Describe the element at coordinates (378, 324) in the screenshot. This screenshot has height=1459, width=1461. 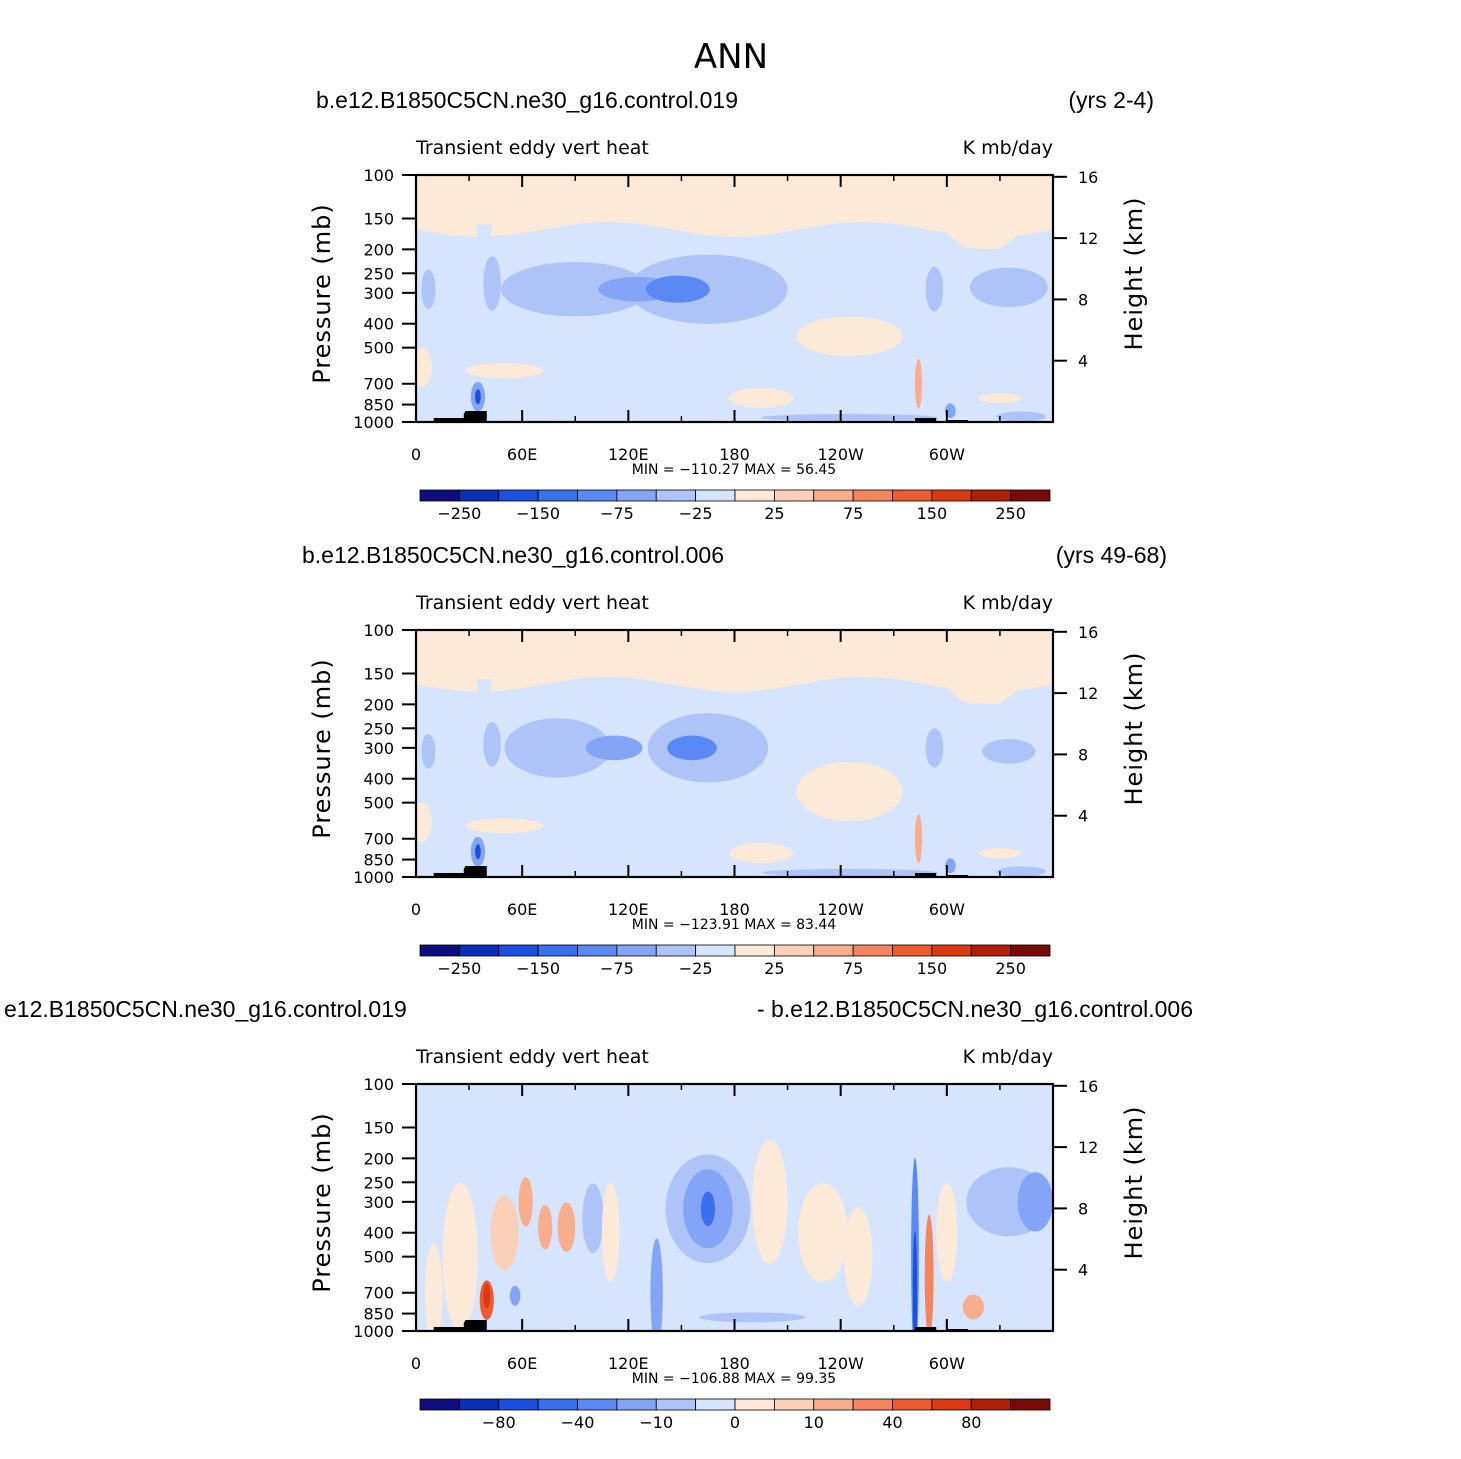
I see `y-tick-label: 400` at that location.